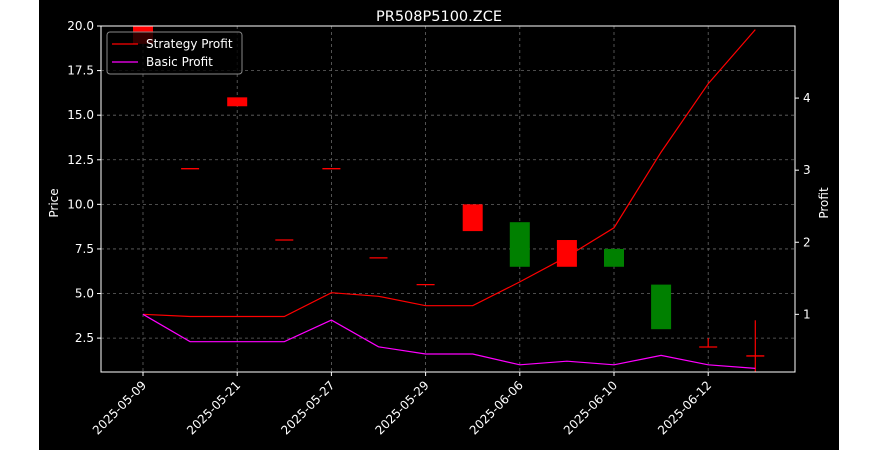 Image resolution: width=878 pixels, height=454 pixels. What do you see at coordinates (807, 314) in the screenshot?
I see `y2-tick-label: 1` at bounding box center [807, 314].